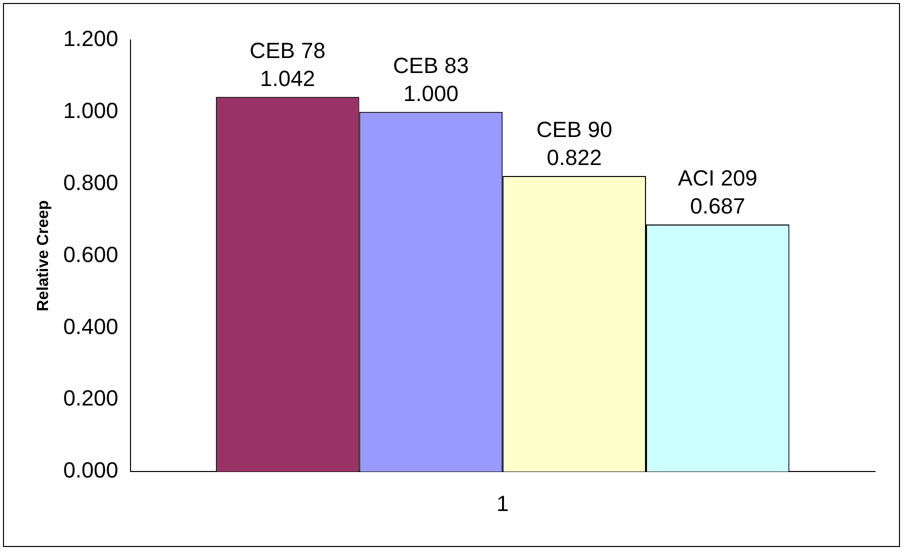  Describe the element at coordinates (90, 254) in the screenshot. I see `y-tick-label: 0.600` at that location.